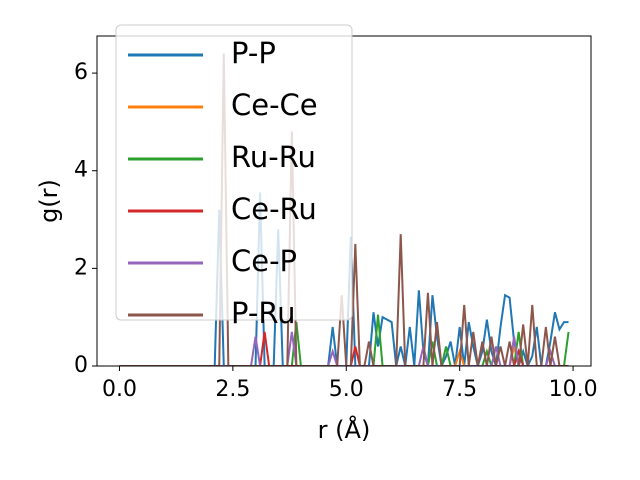  What do you see at coordinates (346, 389) in the screenshot?
I see `x-tick-label: 5.0` at bounding box center [346, 389].